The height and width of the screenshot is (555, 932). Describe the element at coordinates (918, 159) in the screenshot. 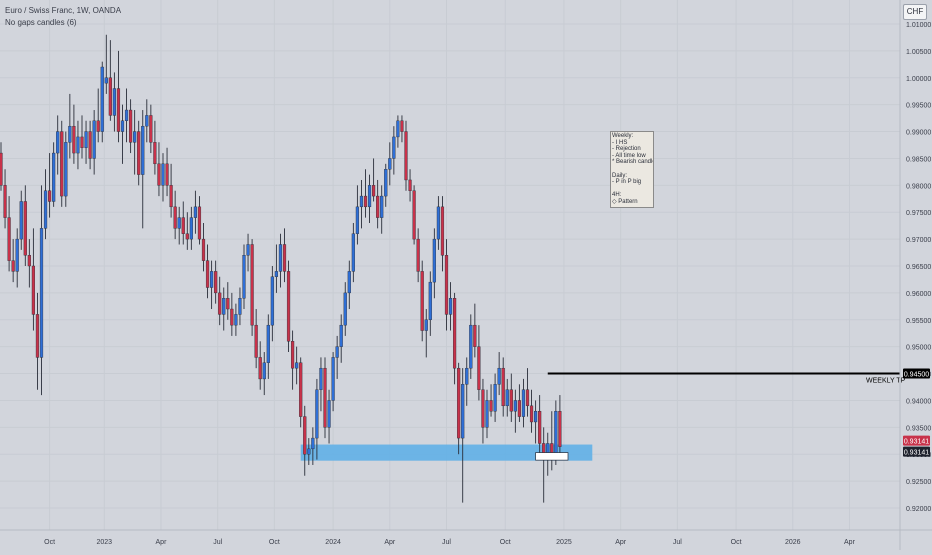

I see `price-tick-label: 0.98500` at that location.